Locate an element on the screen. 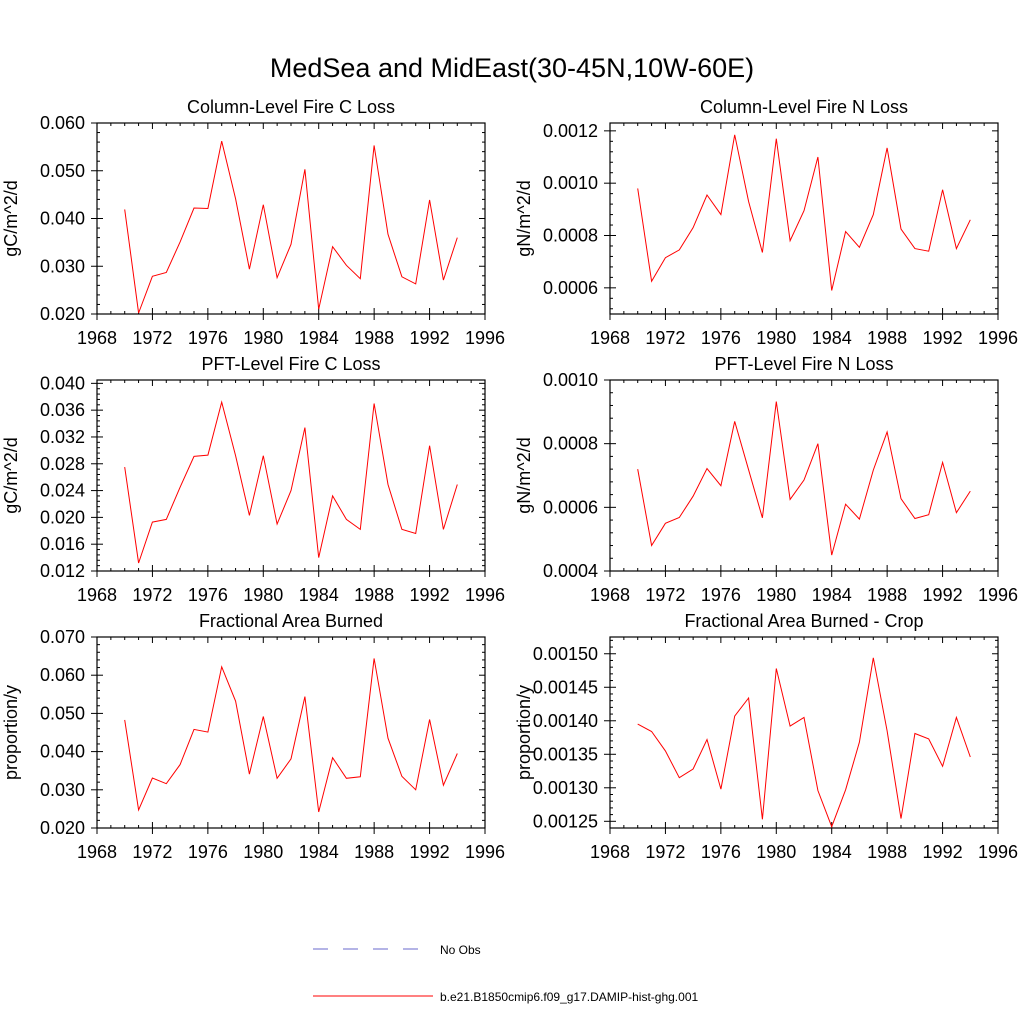 The width and height of the screenshot is (1024, 1024). y-tick-label: 0.00140 is located at coordinates (565, 721).